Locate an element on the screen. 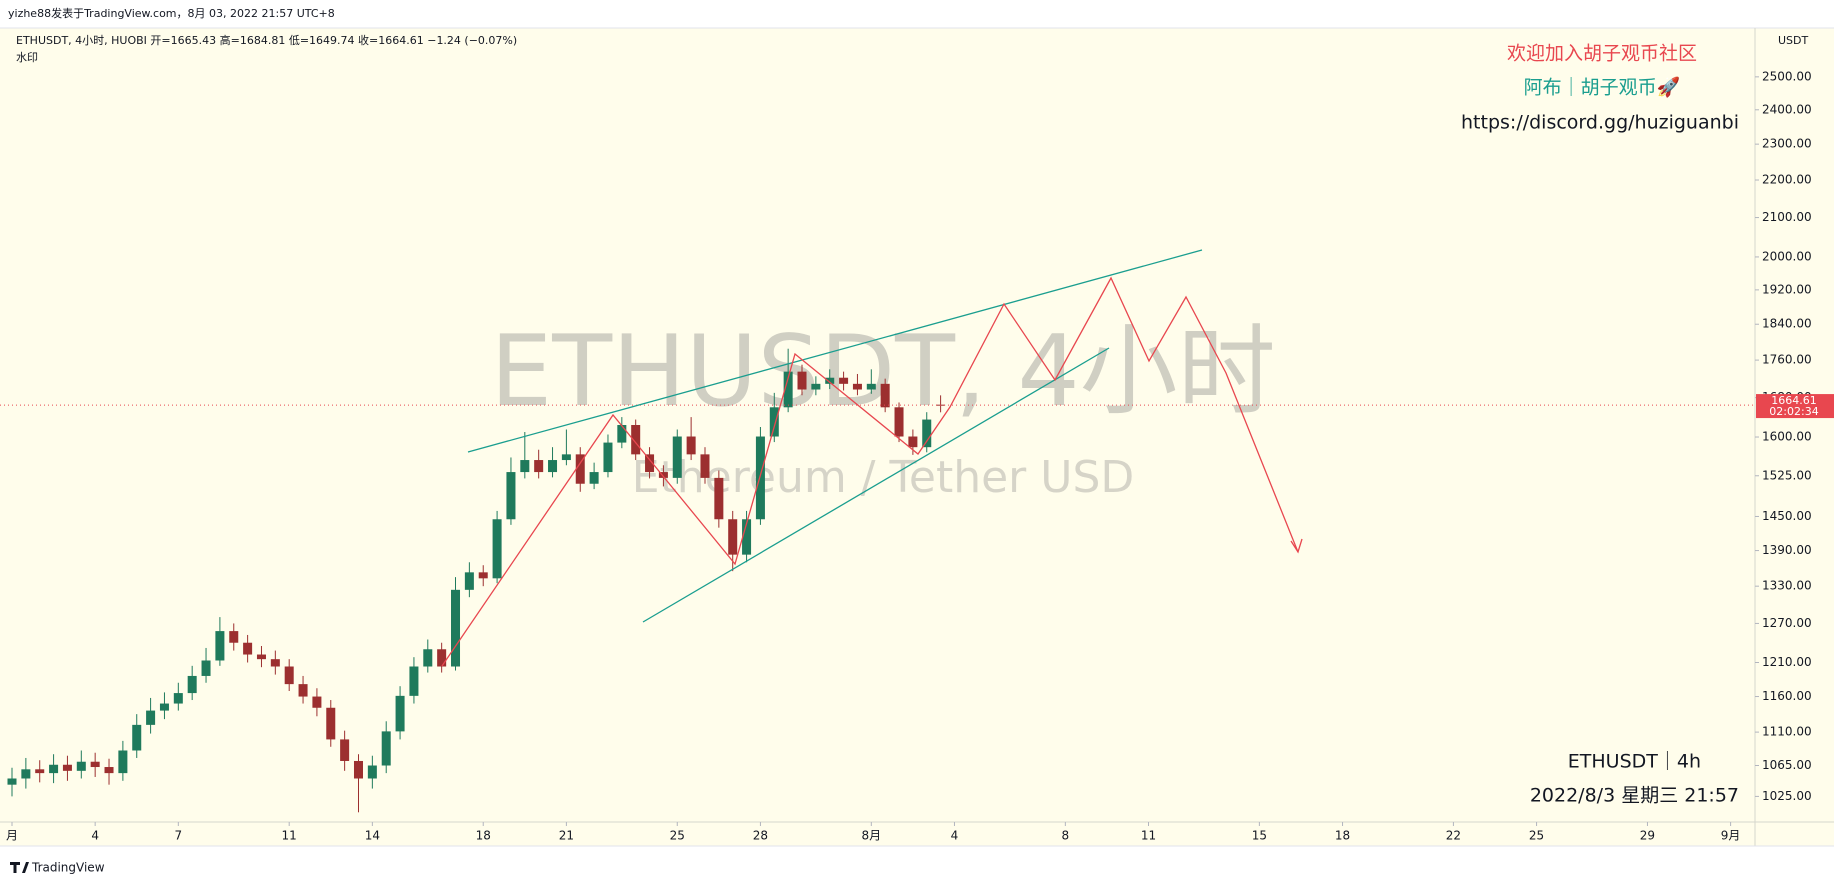  y-tick-label: 1840.00 is located at coordinates (1787, 324).